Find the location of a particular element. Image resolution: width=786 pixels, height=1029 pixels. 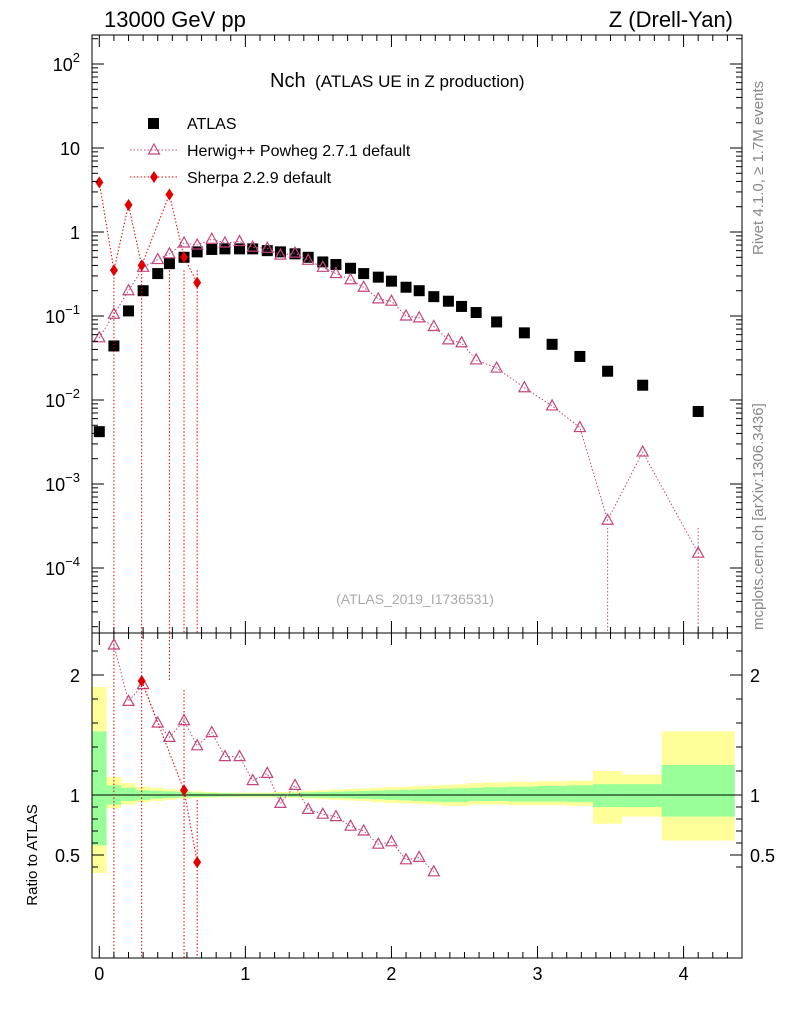

ratio-y-tick-label-left: 2 is located at coordinates (75, 676).